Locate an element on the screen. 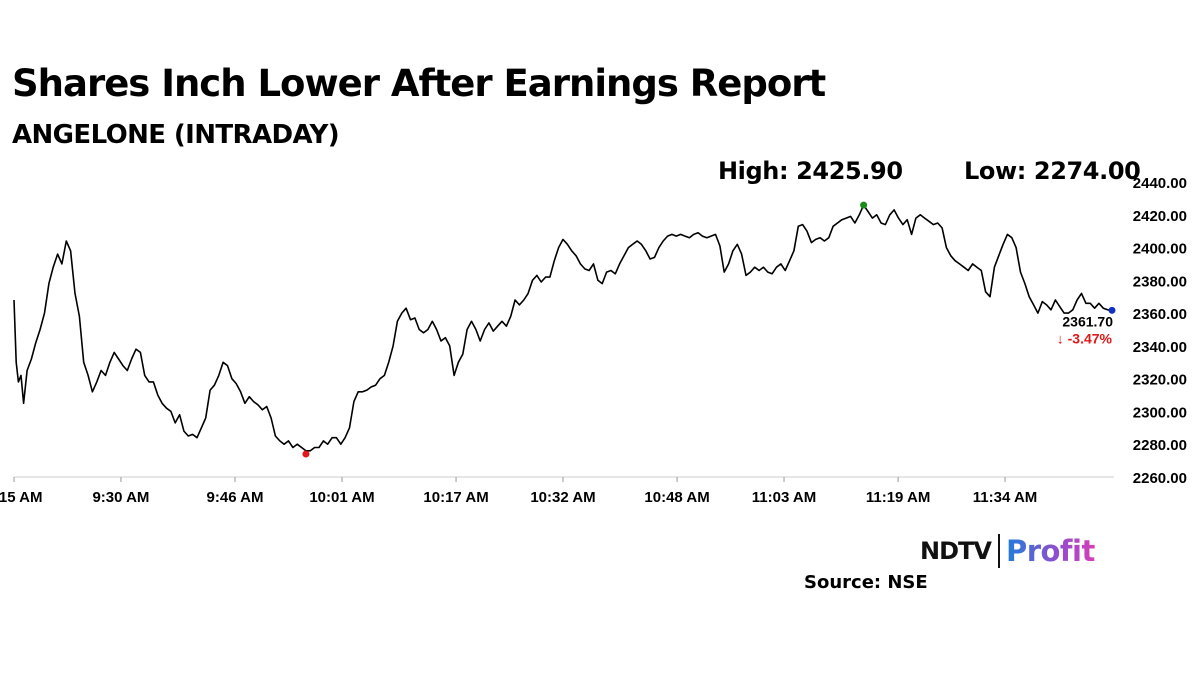  x-tick-label: 9:15 AM is located at coordinates (21, 497).